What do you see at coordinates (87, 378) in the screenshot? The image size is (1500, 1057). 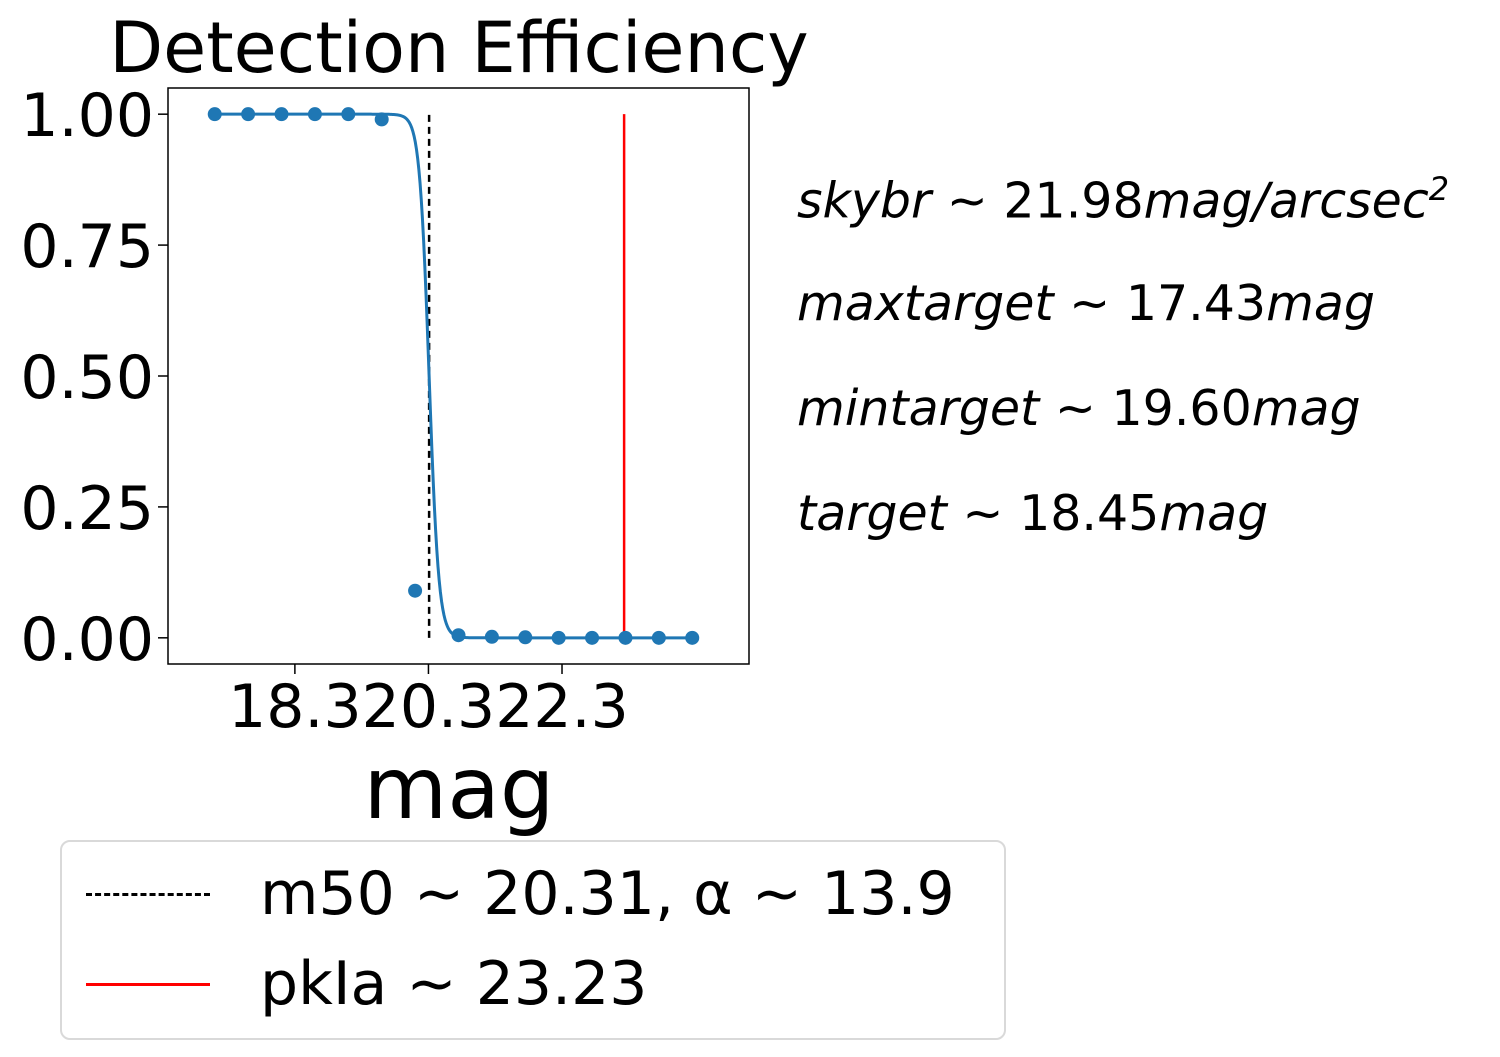 I see `y-tick-label: 0.50` at bounding box center [87, 378].